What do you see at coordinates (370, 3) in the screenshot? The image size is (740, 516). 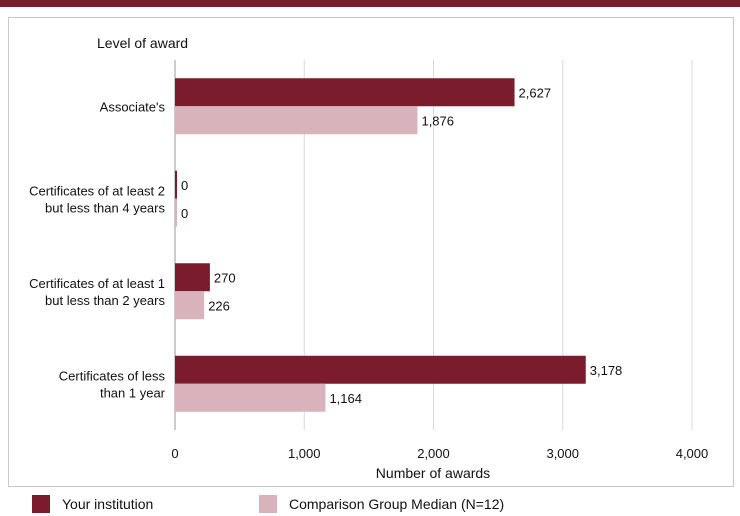 I see `top-rule` at bounding box center [370, 3].